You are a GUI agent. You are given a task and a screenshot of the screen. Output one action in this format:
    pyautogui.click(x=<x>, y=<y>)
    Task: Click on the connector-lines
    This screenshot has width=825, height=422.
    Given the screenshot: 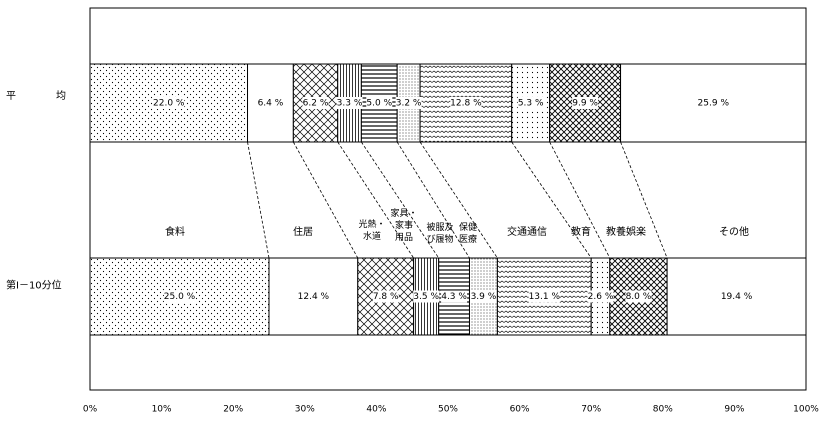 What is the action you would take?
    pyautogui.click(x=457, y=200)
    